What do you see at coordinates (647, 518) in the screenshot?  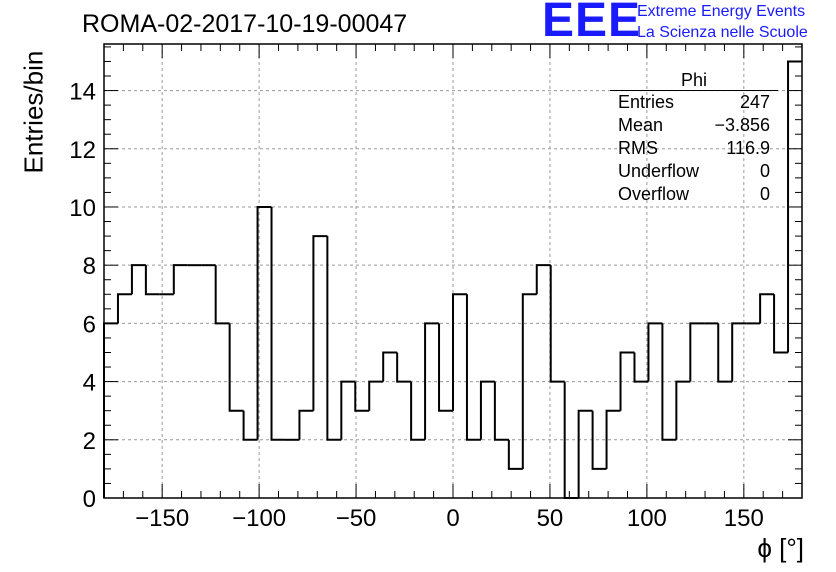 I see `x-tick-label: 100` at bounding box center [647, 518].